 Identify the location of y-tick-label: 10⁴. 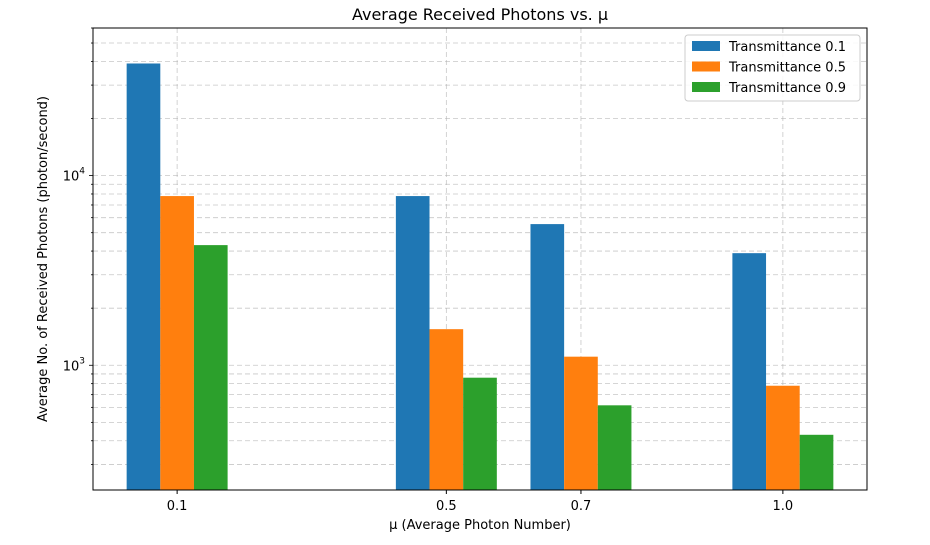
(74, 176).